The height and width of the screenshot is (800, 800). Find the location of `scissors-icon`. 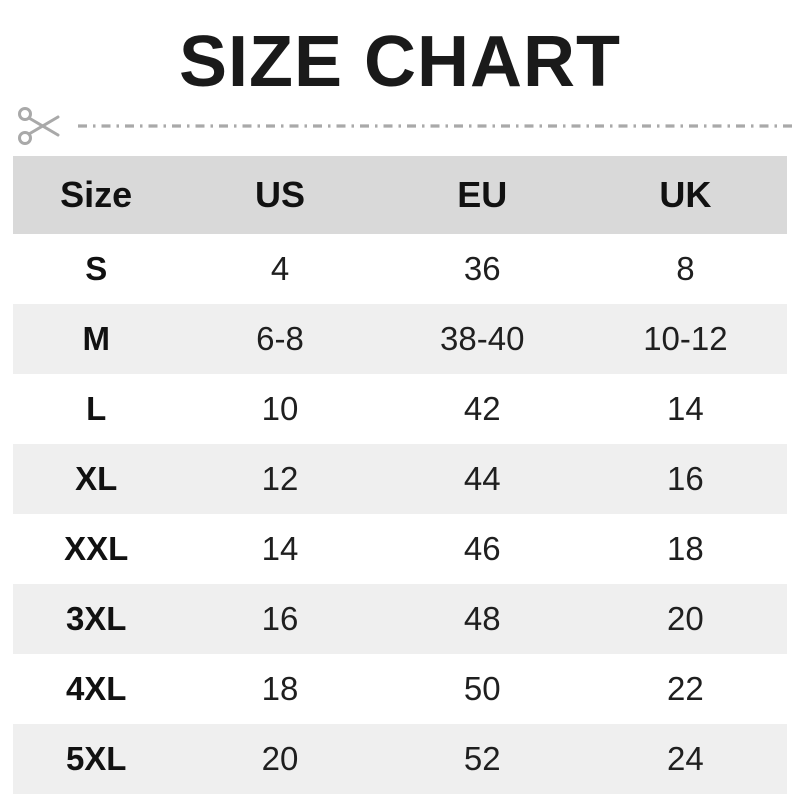

scissors-icon is located at coordinates (39, 126).